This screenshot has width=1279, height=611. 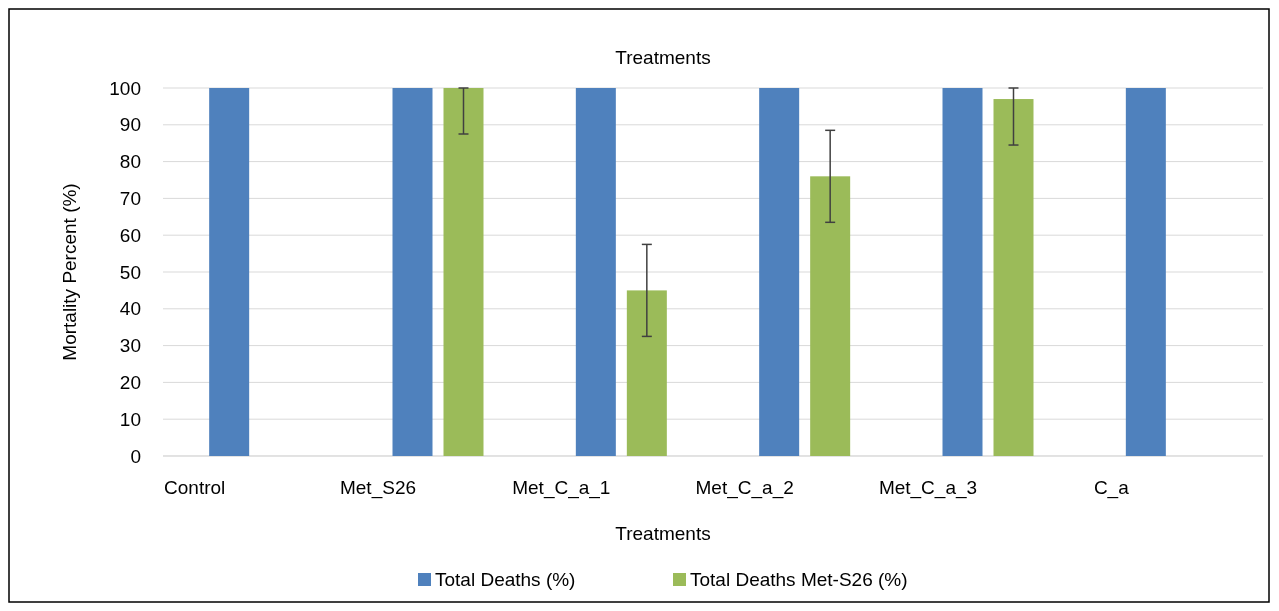 I want to click on x-tick-label: Met_C_a_2, so click(x=744, y=488).